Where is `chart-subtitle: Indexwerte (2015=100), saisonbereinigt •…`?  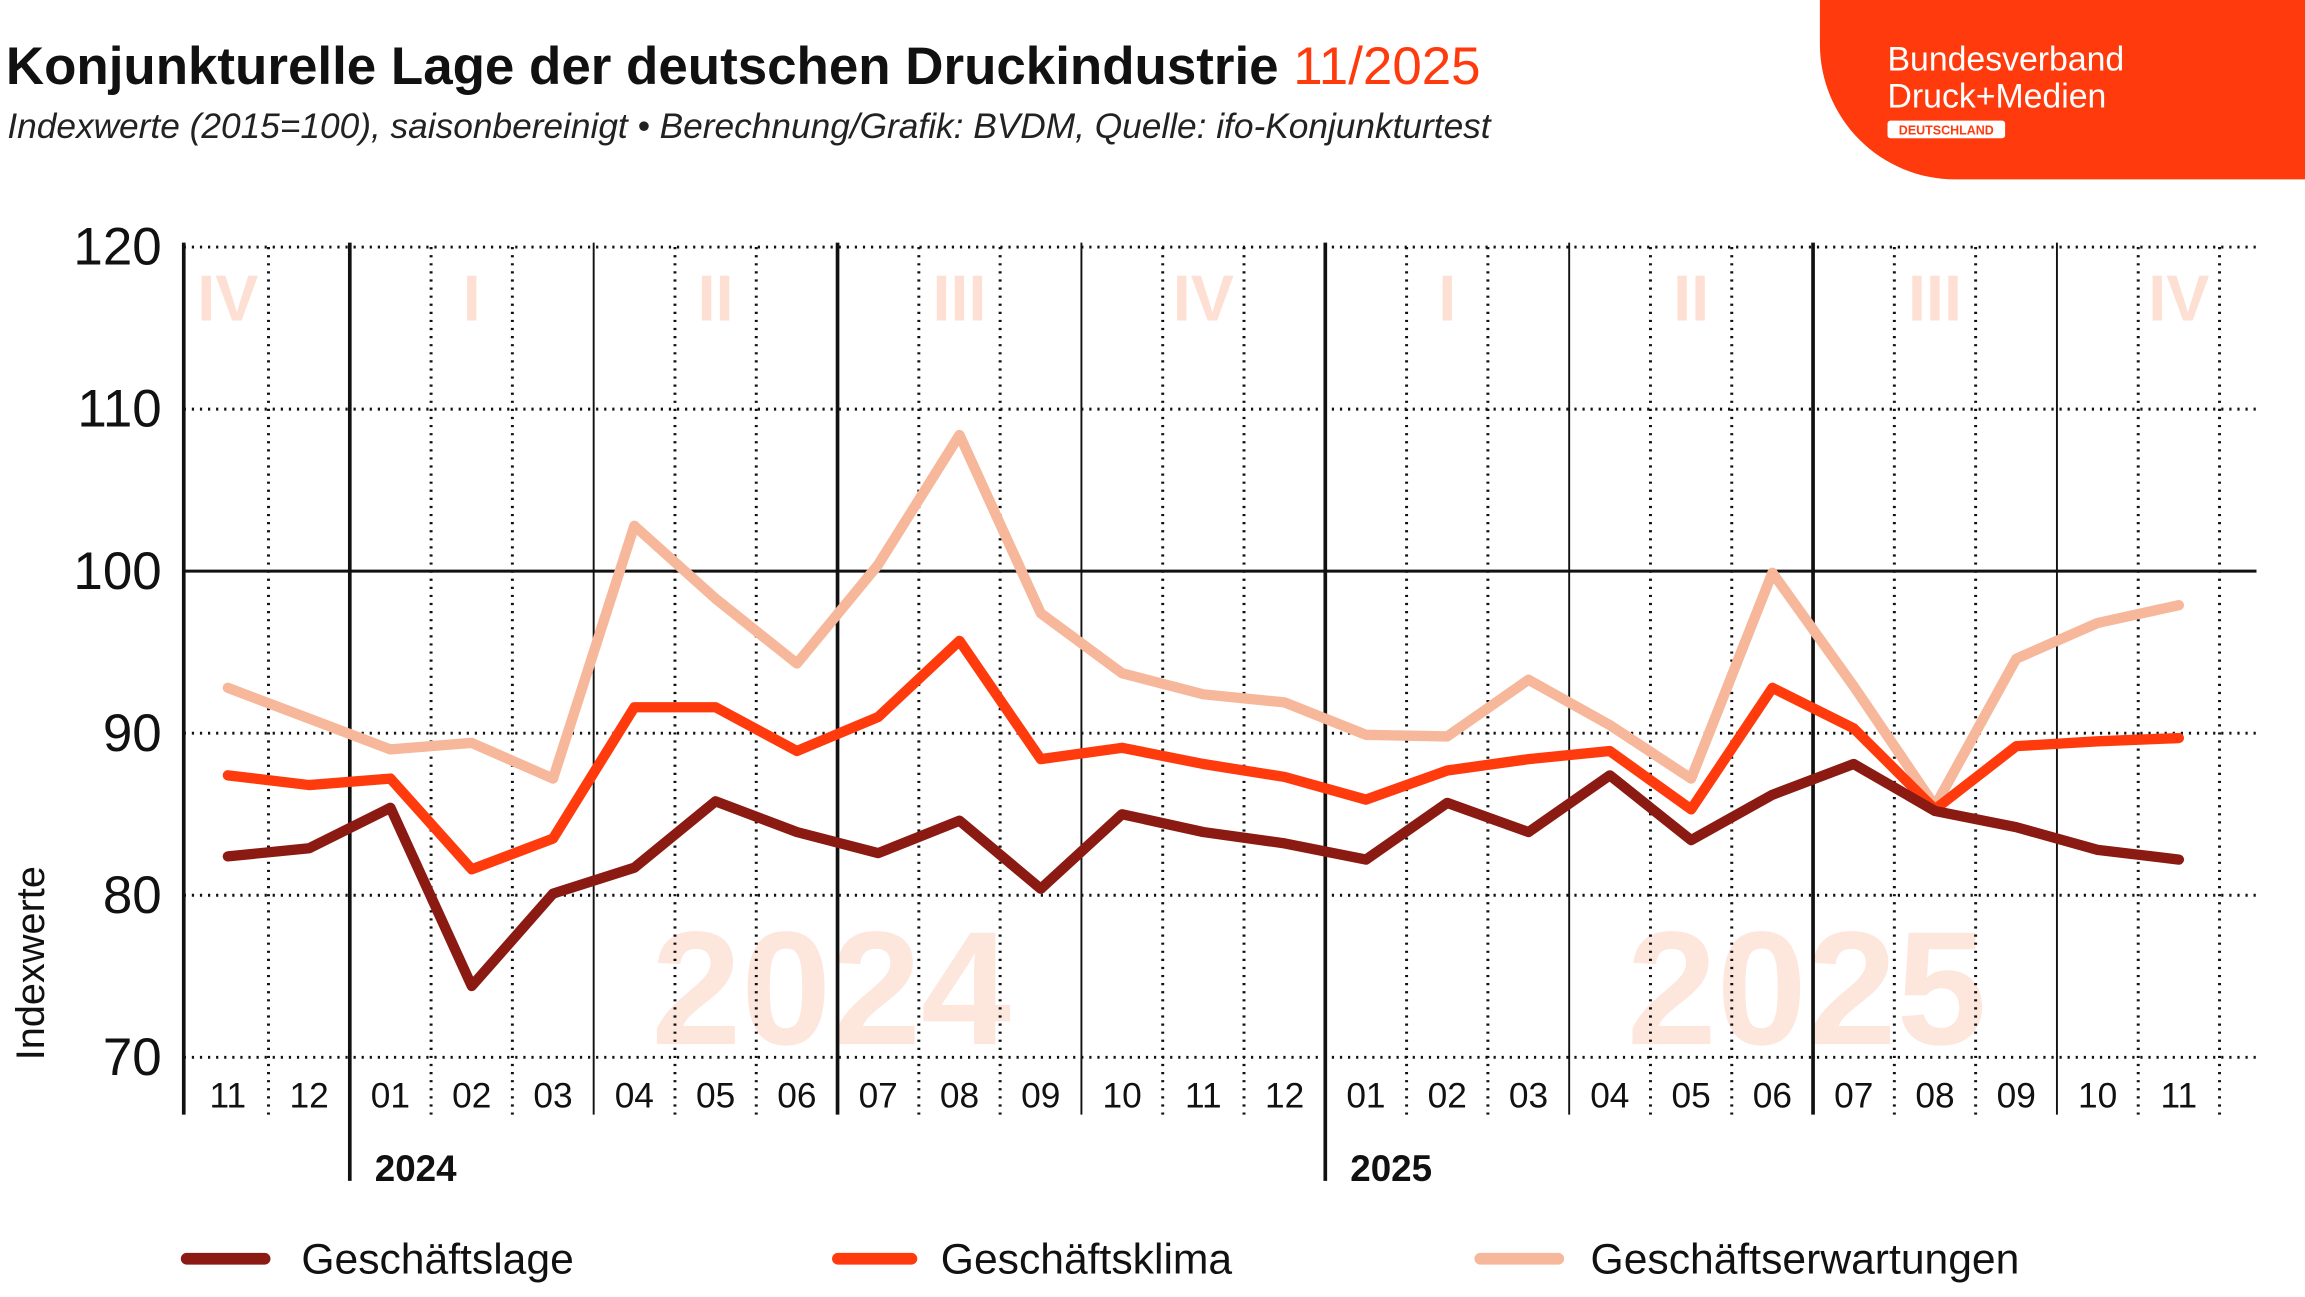
chart-subtitle: Indexwerte (2015=100), saisonbereinigt •… is located at coordinates (749, 126).